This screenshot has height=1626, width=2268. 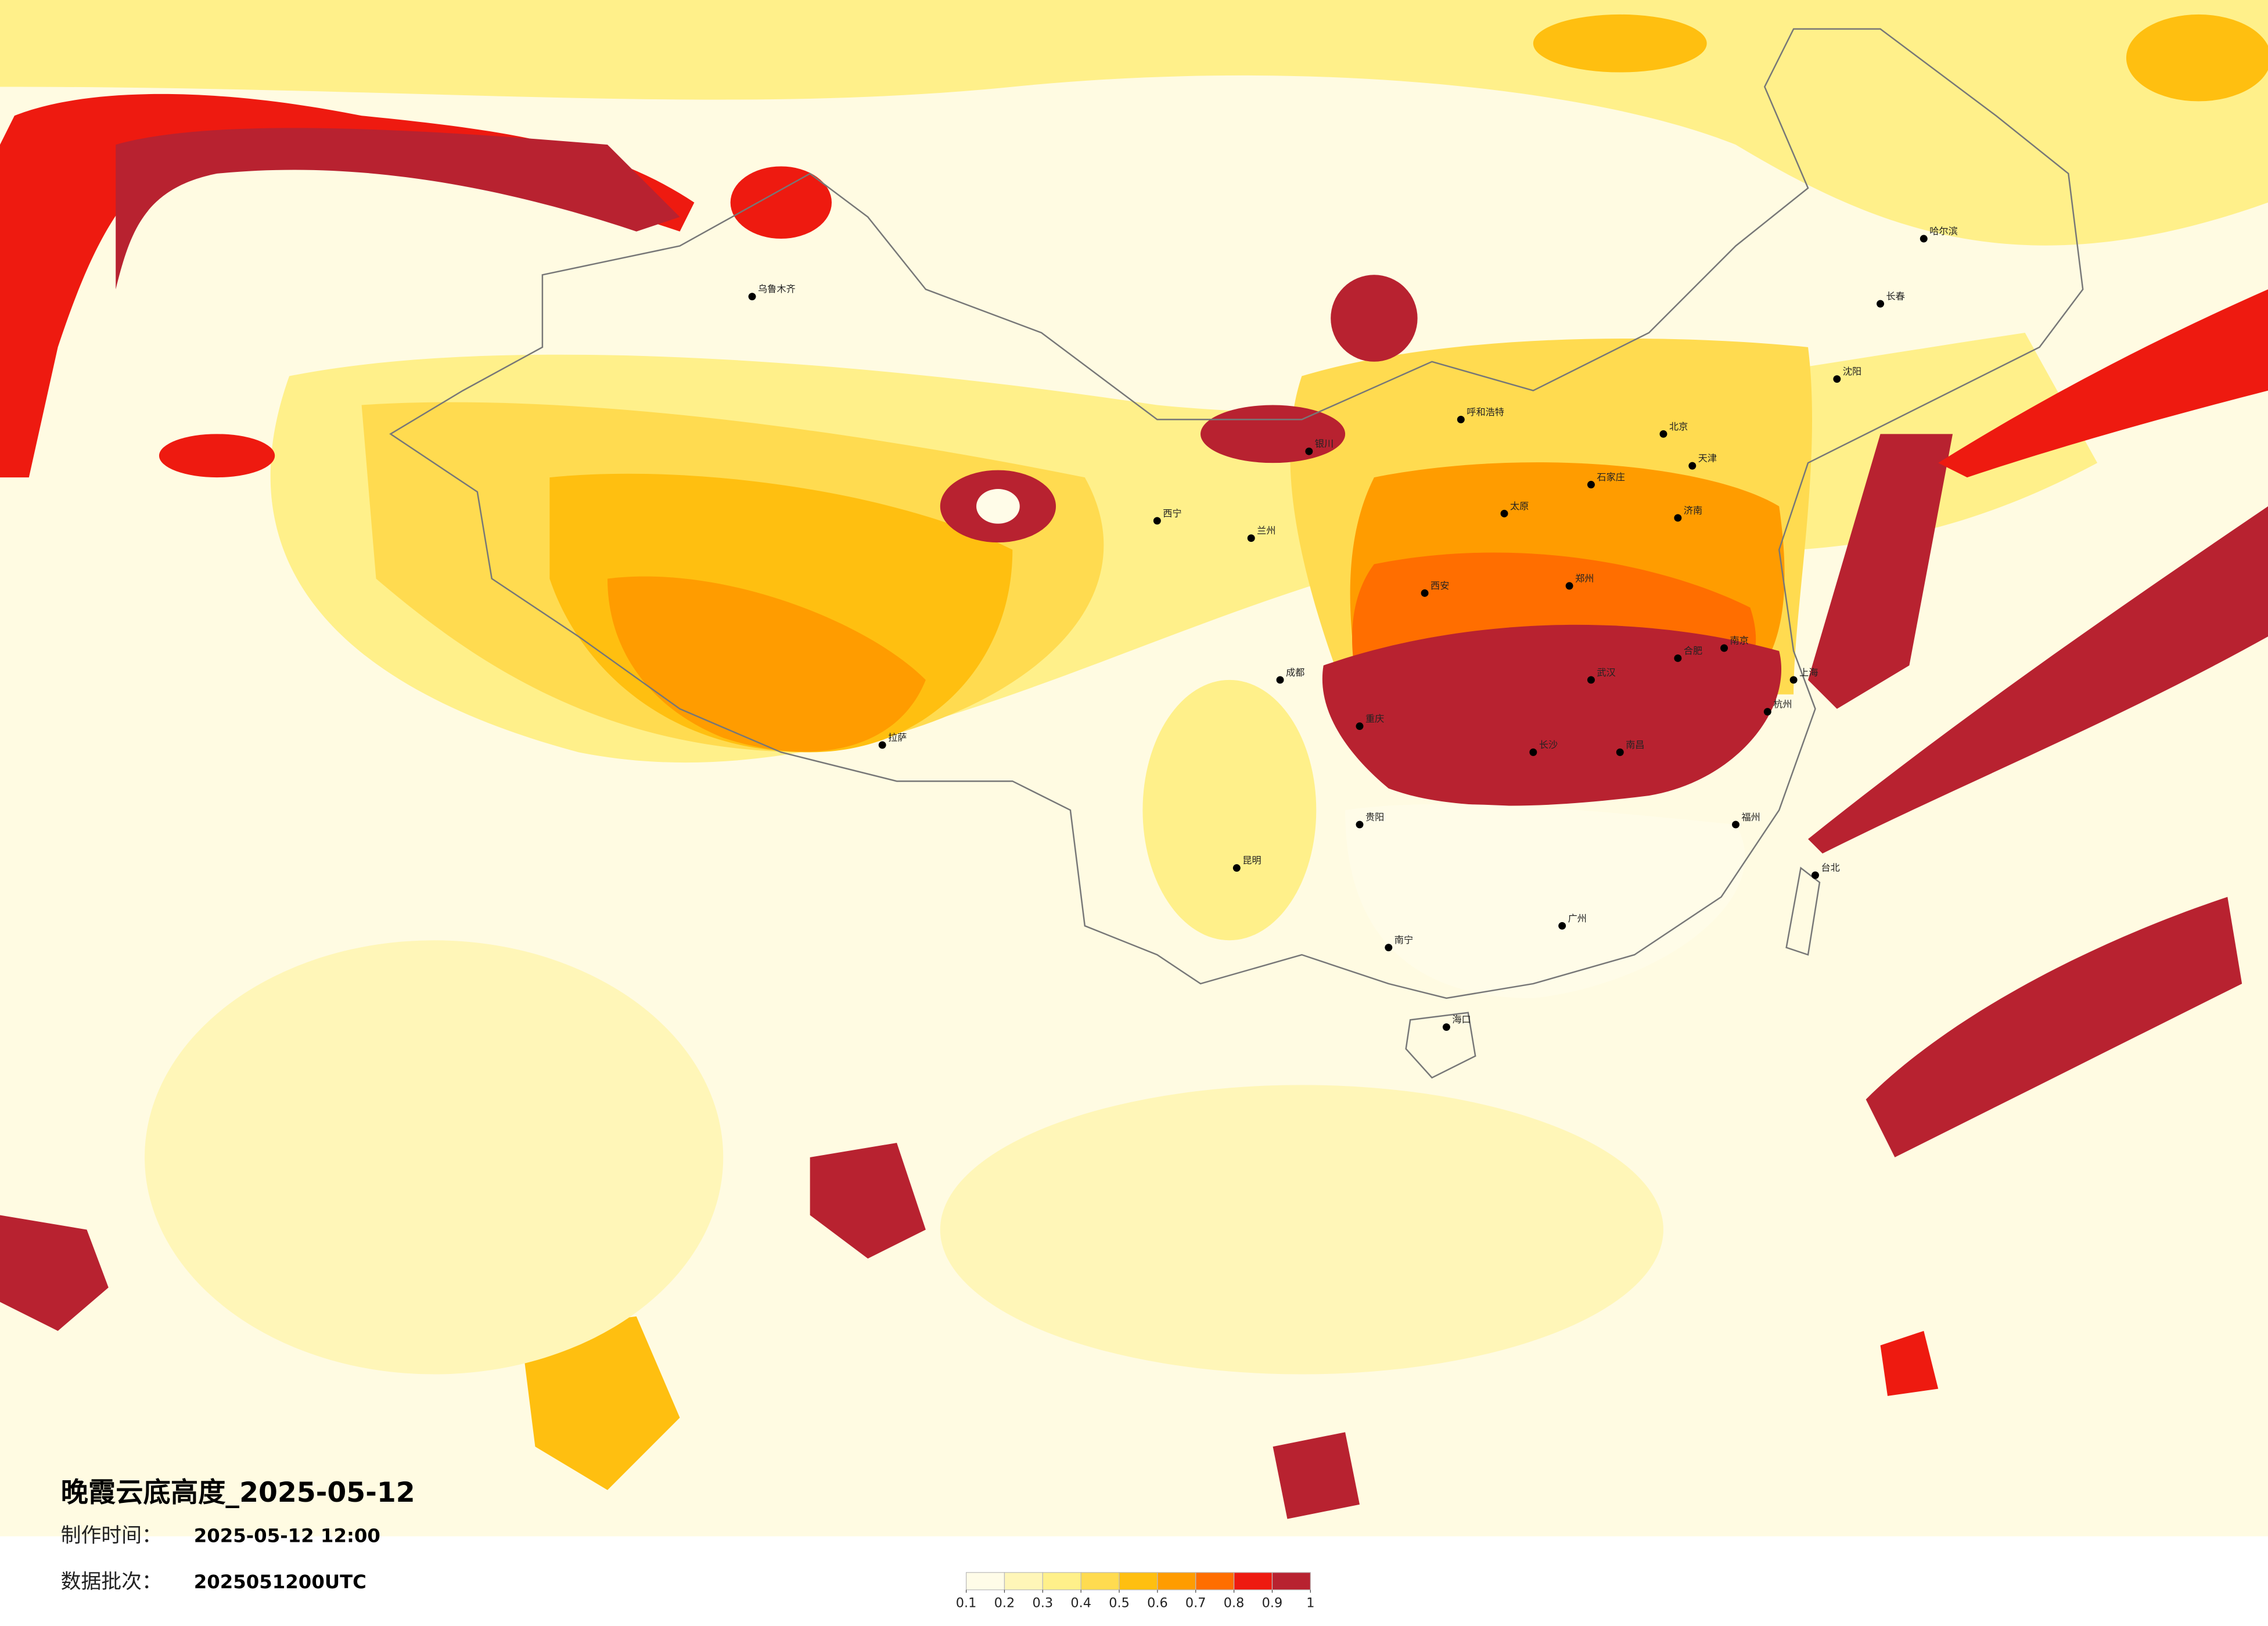 I want to click on city-label: 南昌, so click(x=1635, y=744).